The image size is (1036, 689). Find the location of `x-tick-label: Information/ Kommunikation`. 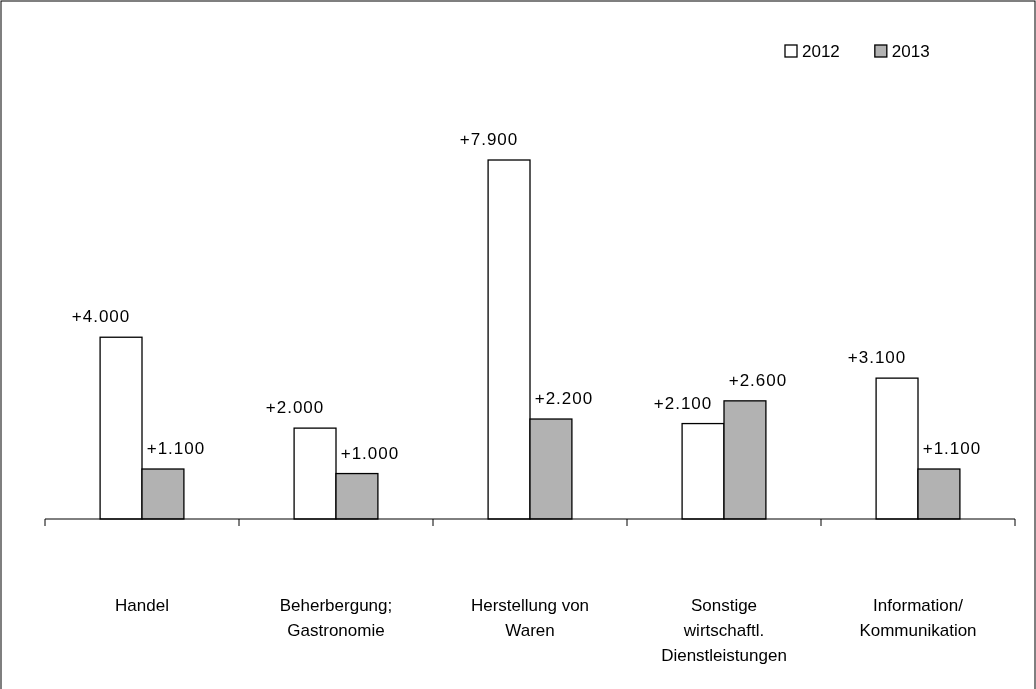

x-tick-label: Information/ Kommunikation is located at coordinates (918, 618).